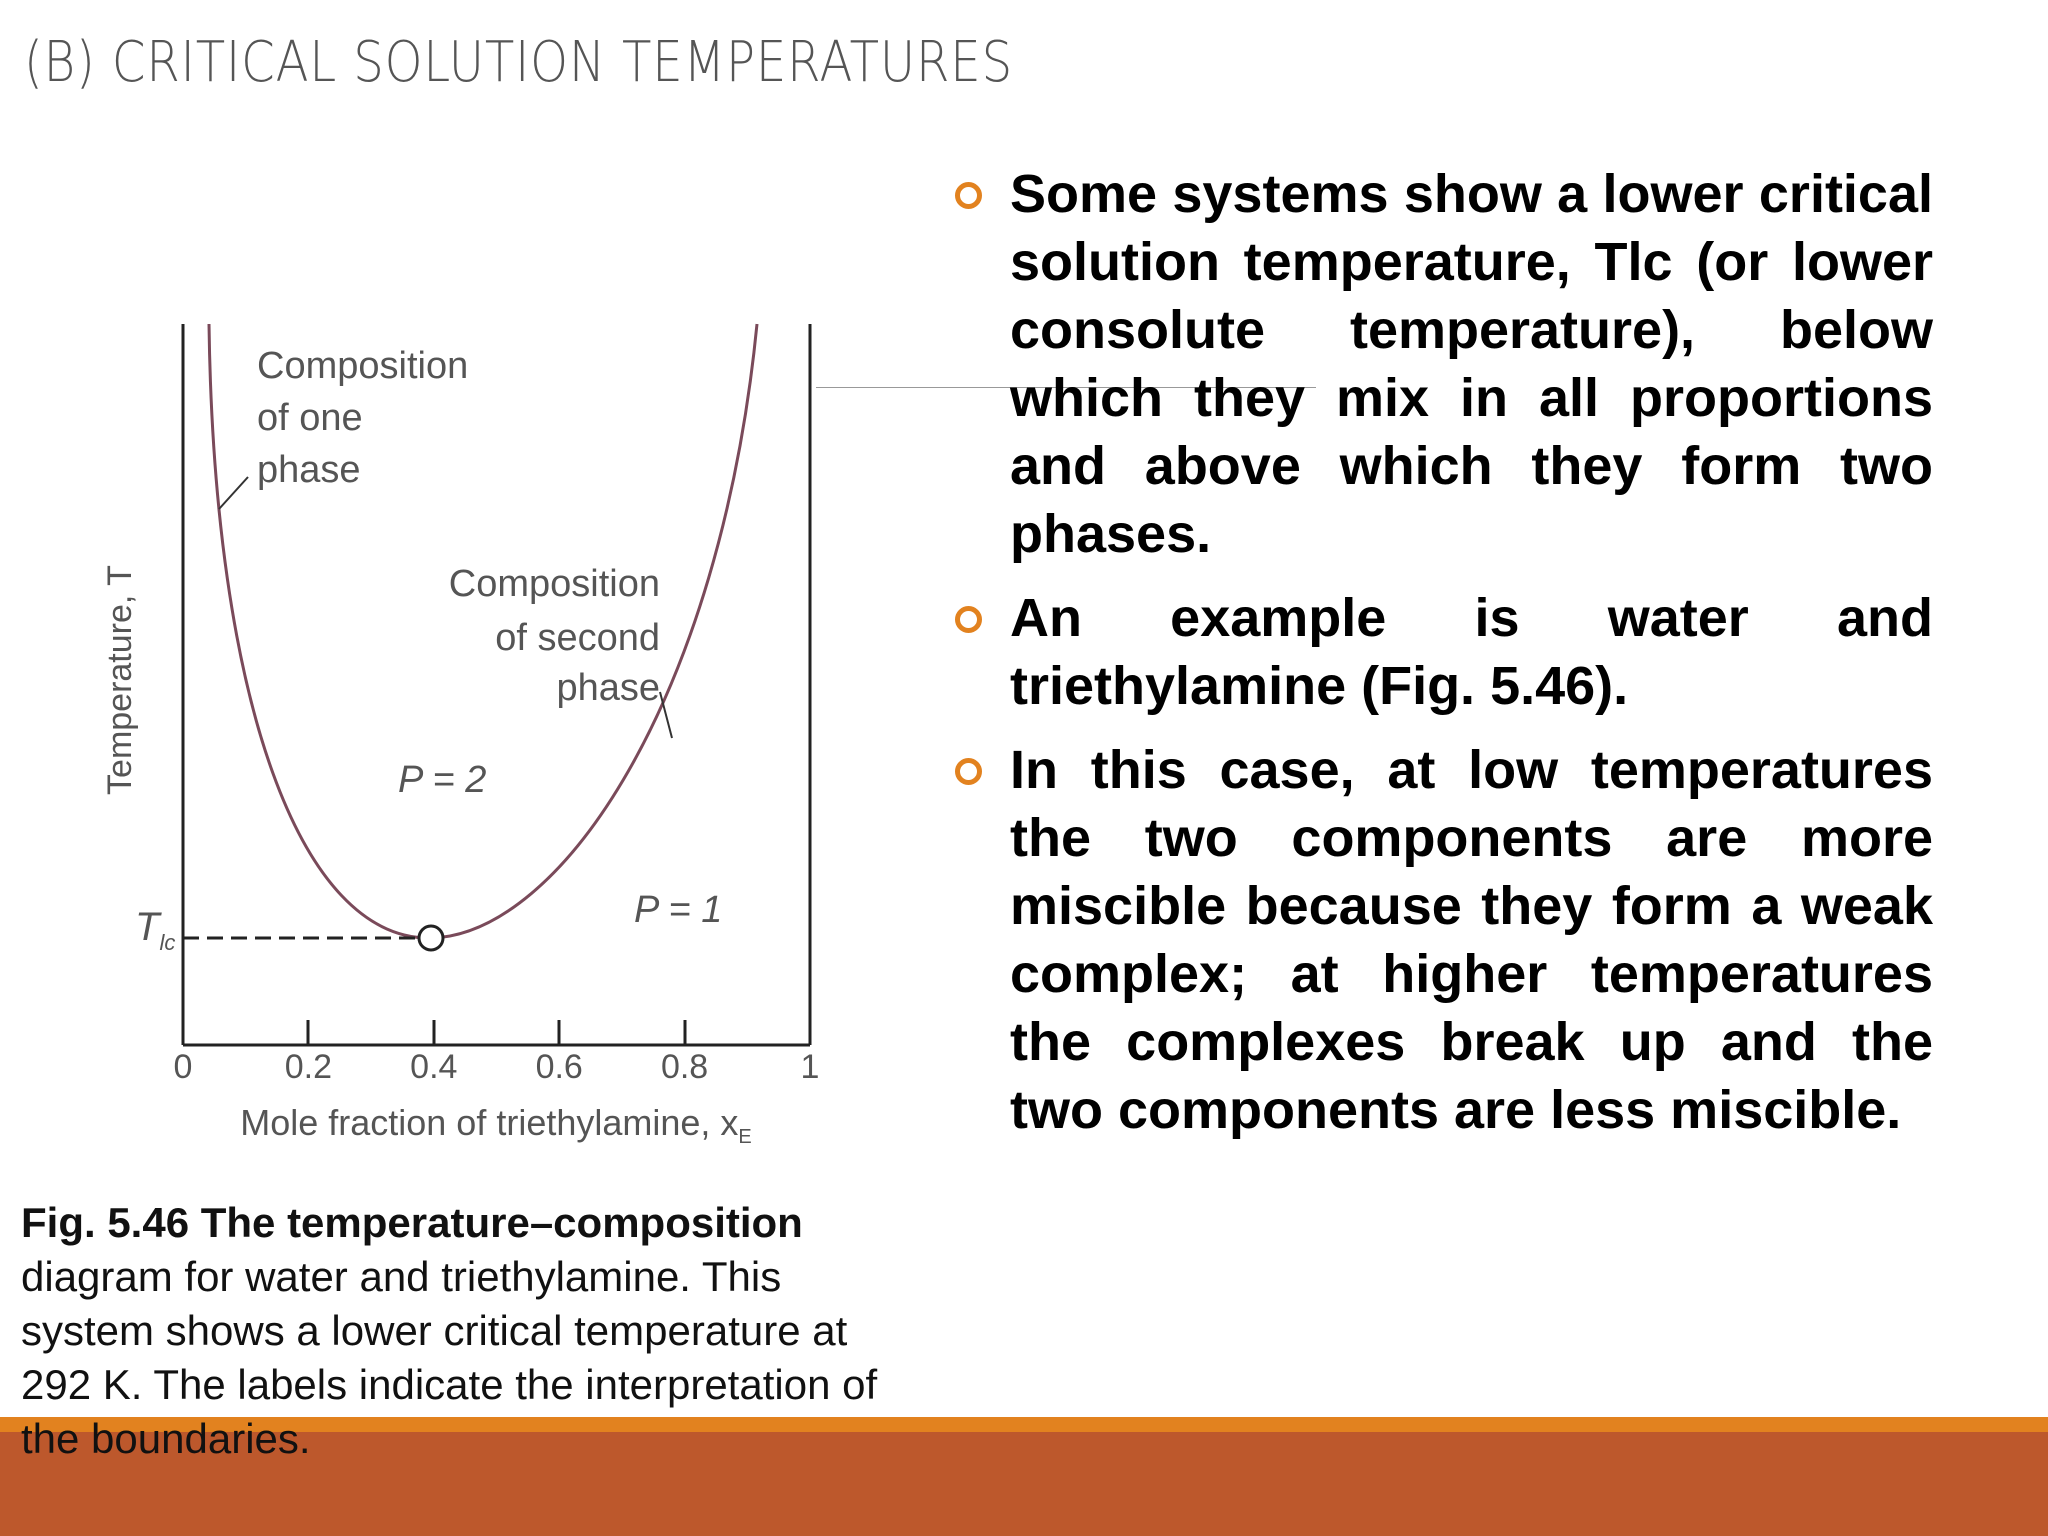 This screenshot has width=2048, height=1536. What do you see at coordinates (678, 910) in the screenshot?
I see `region-label: P = 1` at bounding box center [678, 910].